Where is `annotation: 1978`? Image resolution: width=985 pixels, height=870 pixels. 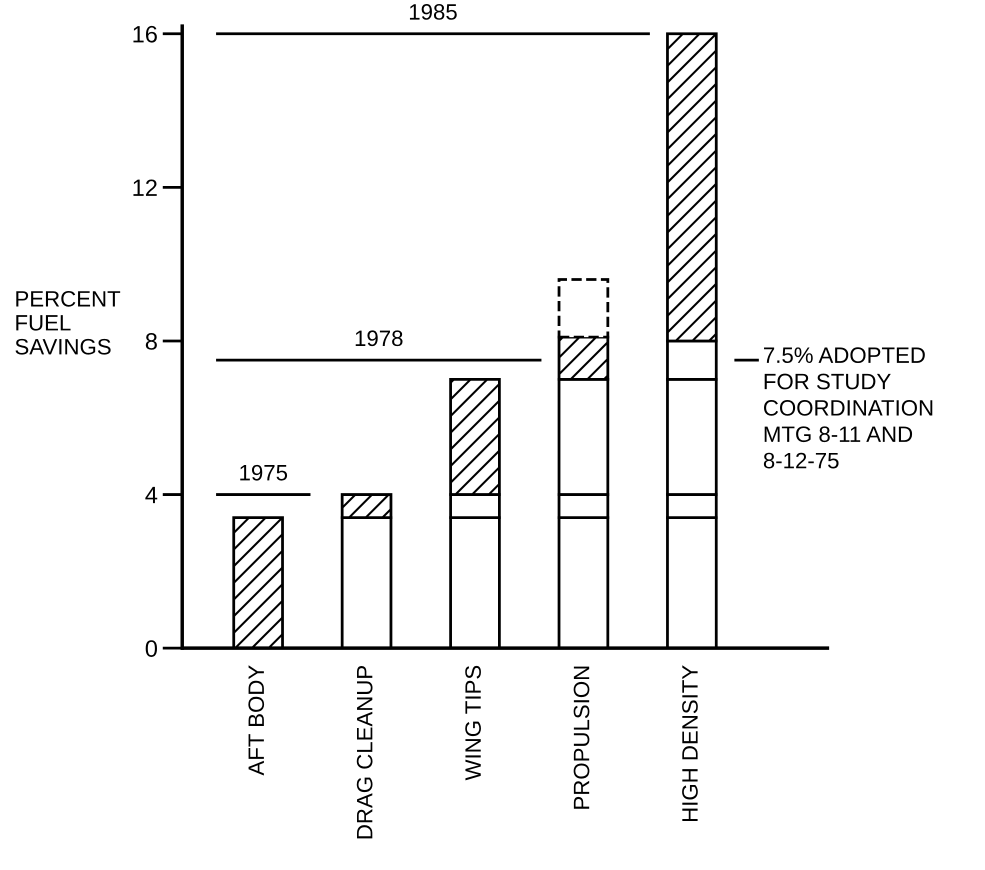 annotation: 1978 is located at coordinates (379, 338).